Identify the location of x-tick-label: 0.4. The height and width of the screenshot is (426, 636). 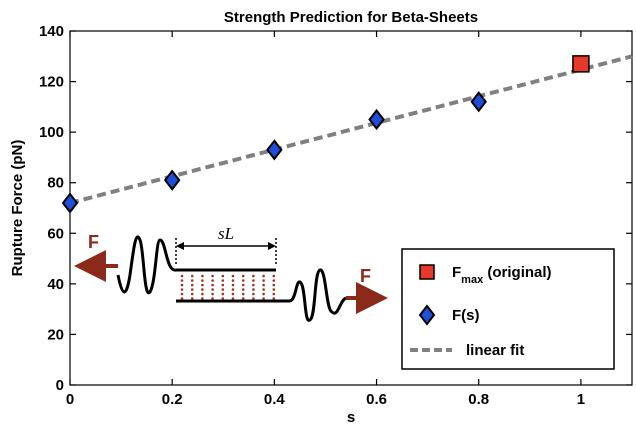
(275, 399).